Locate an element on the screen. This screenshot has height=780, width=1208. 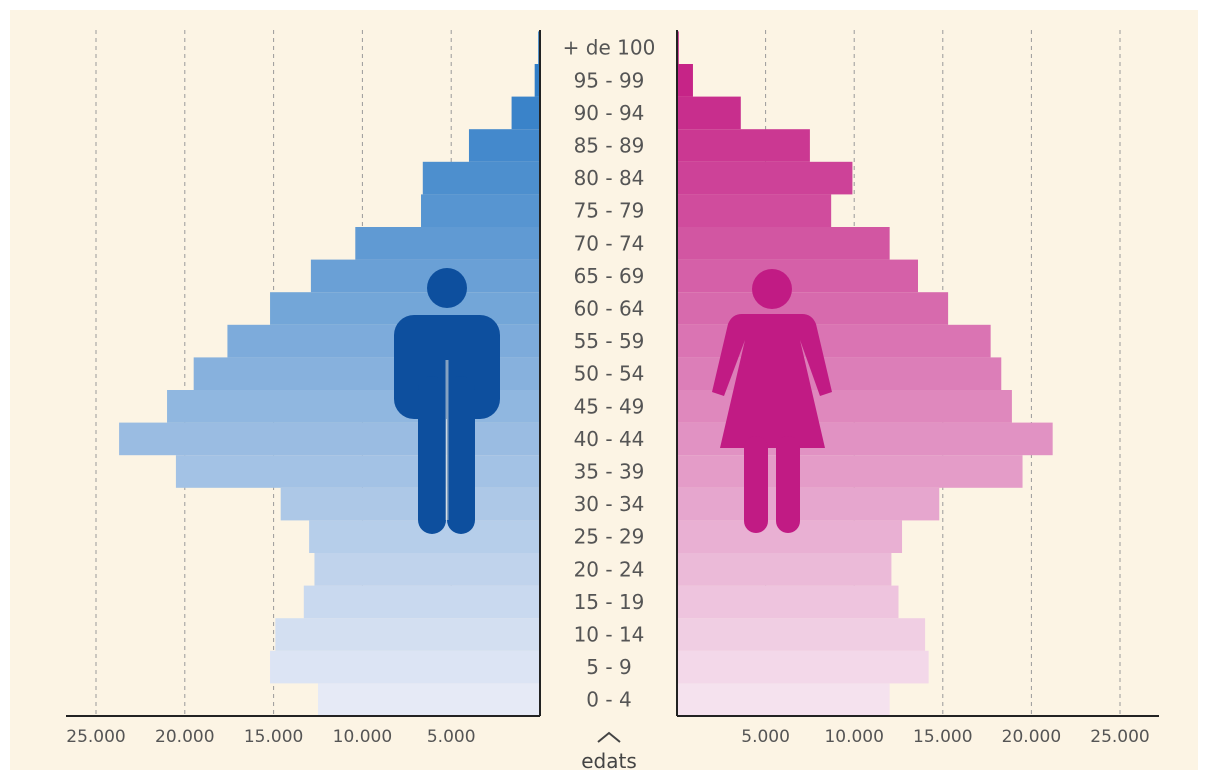
age-label-5: 25 - 29 is located at coordinates (609, 537).